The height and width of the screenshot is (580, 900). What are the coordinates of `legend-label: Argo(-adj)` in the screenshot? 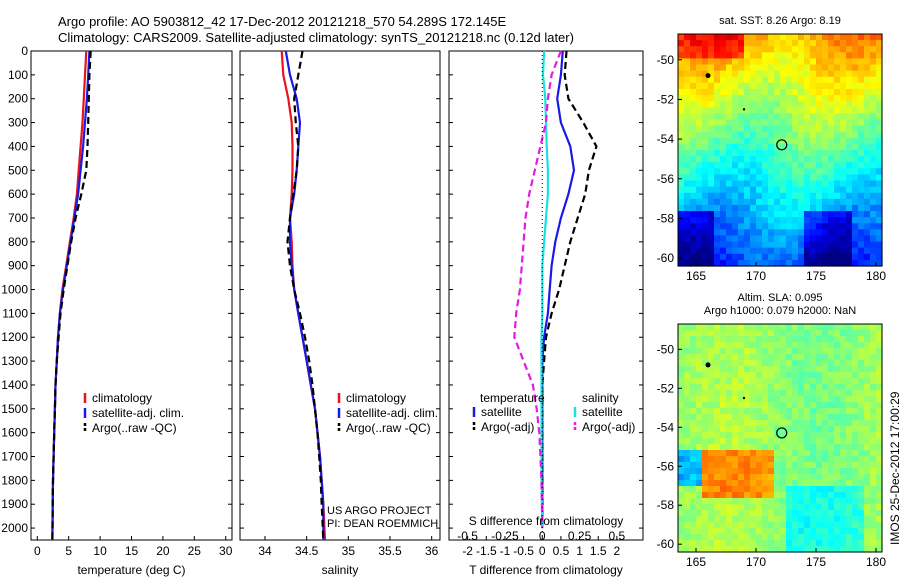 It's located at (507, 427).